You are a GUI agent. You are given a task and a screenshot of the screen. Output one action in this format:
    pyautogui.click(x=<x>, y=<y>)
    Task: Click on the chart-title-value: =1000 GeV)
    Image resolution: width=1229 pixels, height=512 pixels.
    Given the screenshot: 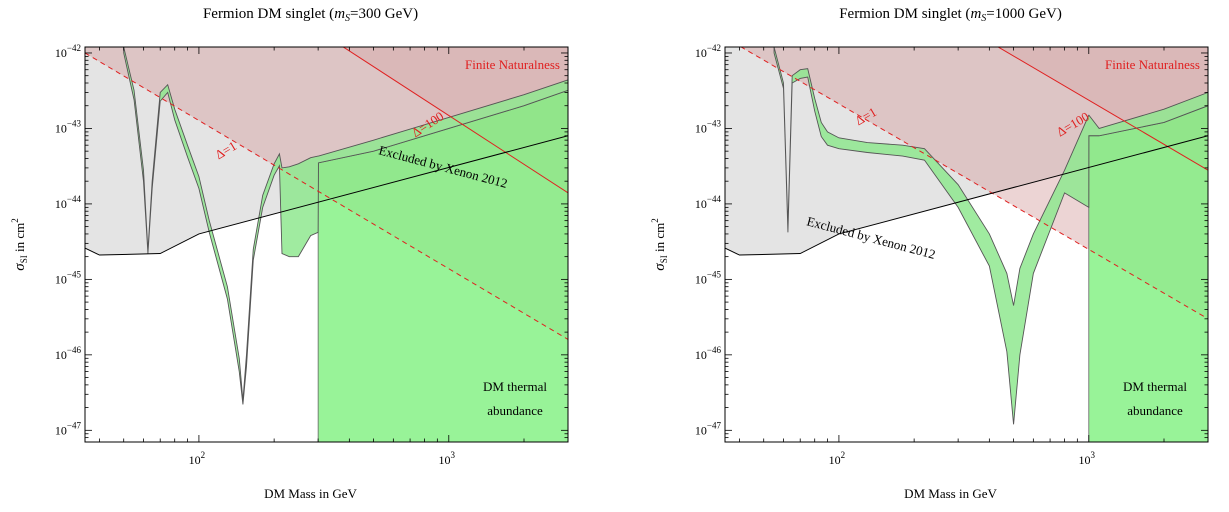 What is the action you would take?
    pyautogui.click(x=1024, y=14)
    